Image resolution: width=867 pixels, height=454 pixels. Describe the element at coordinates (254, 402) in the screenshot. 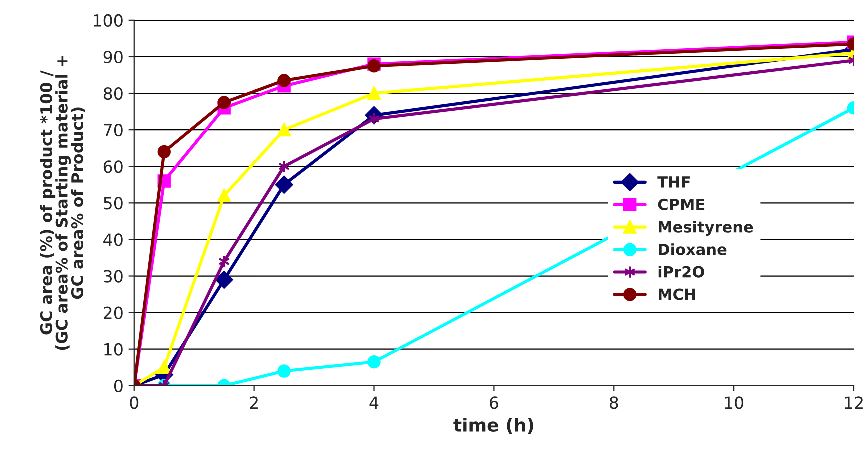

I see `x-tick-label: 2` at that location.